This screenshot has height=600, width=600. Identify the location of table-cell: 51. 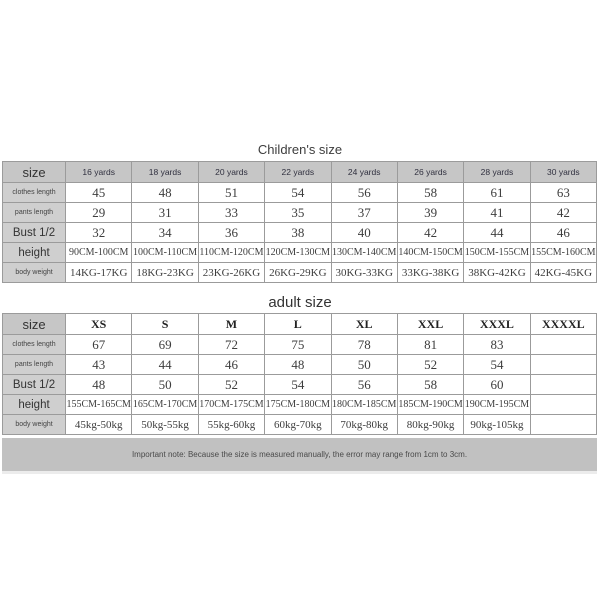
(231, 192).